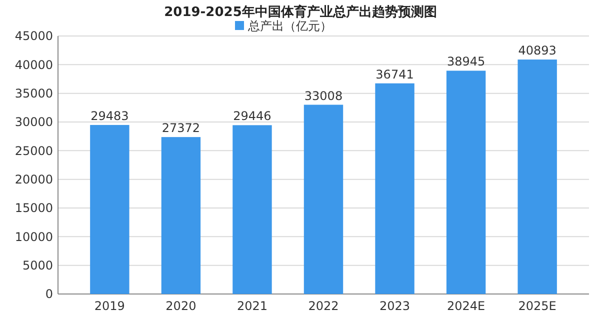 This screenshot has height=320, width=601. Describe the element at coordinates (323, 306) in the screenshot. I see `x-tick-label: 2022` at that location.